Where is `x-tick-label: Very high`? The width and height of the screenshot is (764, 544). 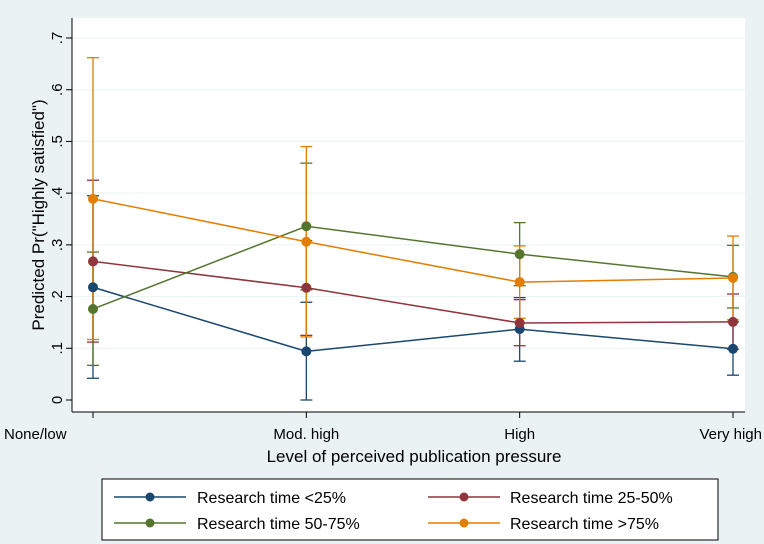
x-tick-label: Very high is located at coordinates (730, 434).